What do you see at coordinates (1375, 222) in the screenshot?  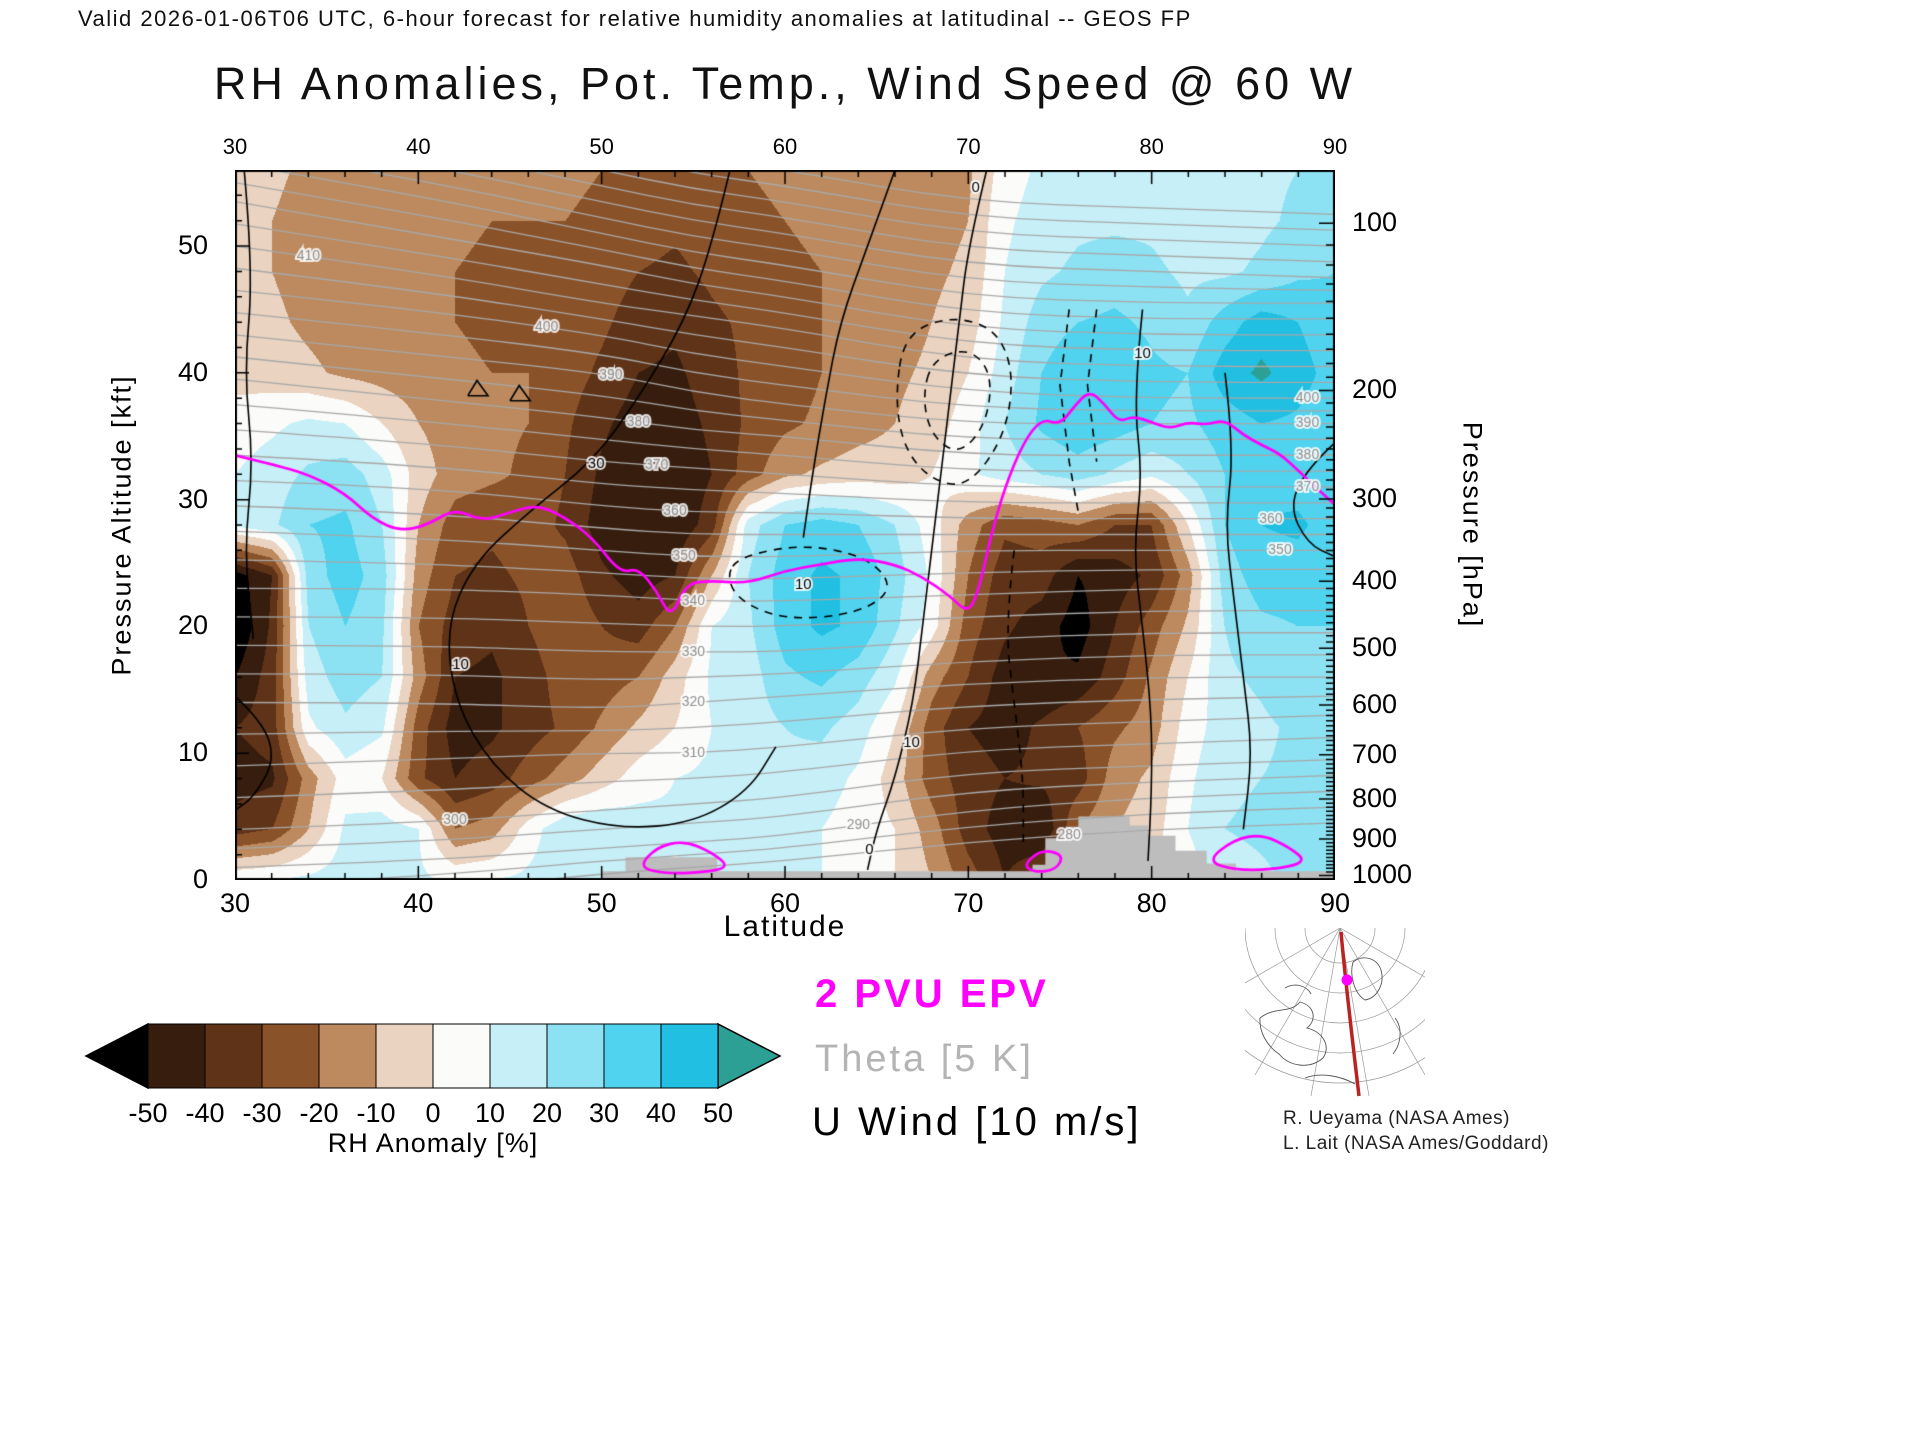 I see `y-right-tick-label: 100` at bounding box center [1375, 222].